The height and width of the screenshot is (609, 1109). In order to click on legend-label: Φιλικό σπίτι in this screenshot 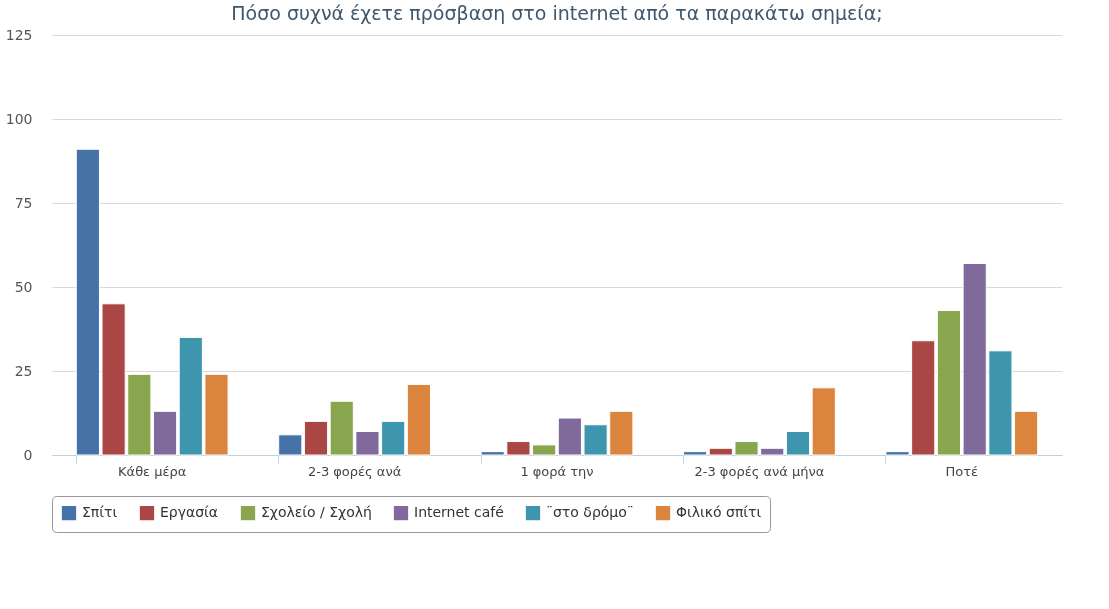, I will do `click(719, 512)`.